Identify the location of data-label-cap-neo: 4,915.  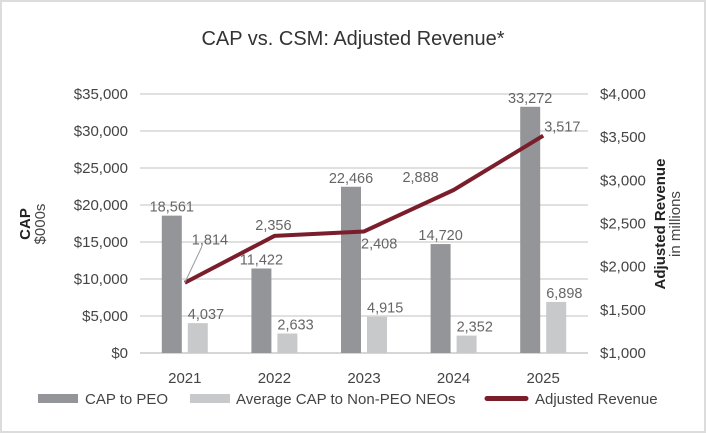
(385, 309).